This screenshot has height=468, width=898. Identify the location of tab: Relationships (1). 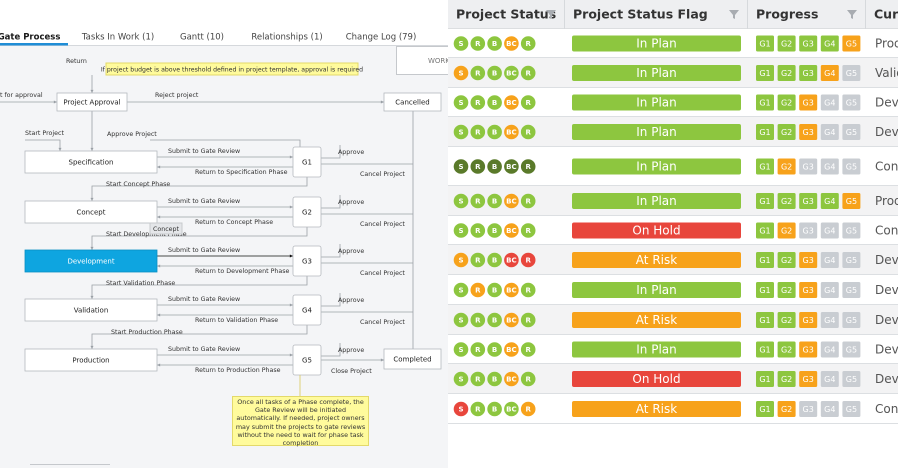
(286, 38).